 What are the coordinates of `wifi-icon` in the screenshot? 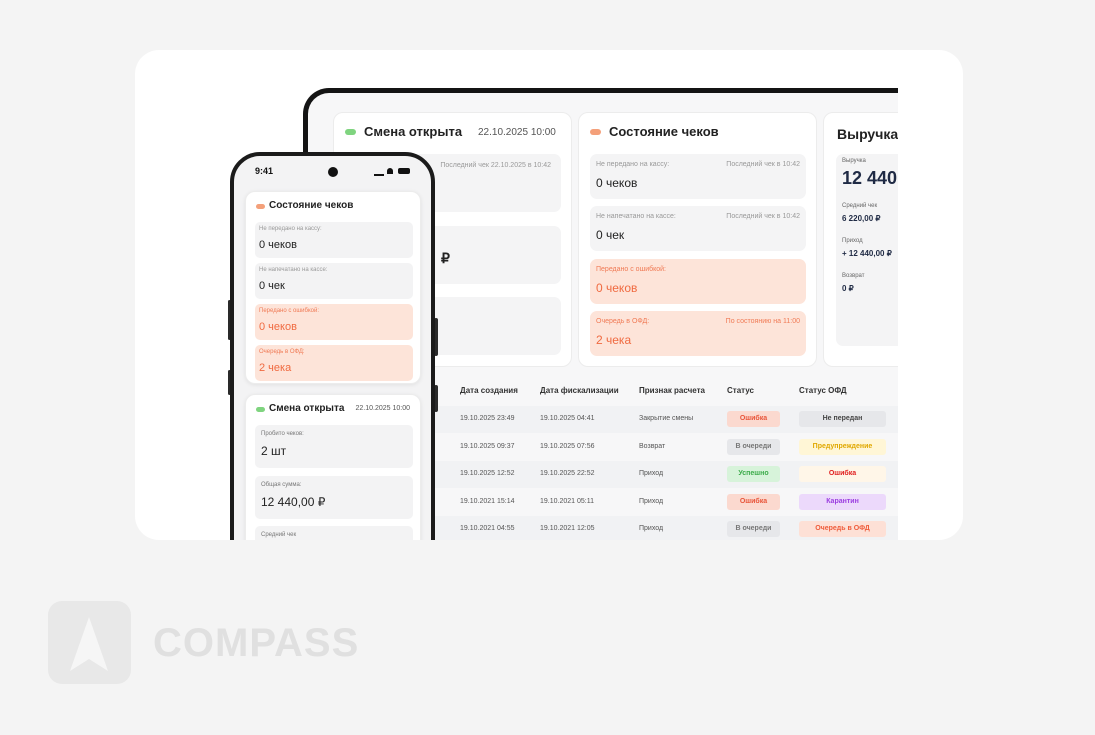 It's located at (390, 171).